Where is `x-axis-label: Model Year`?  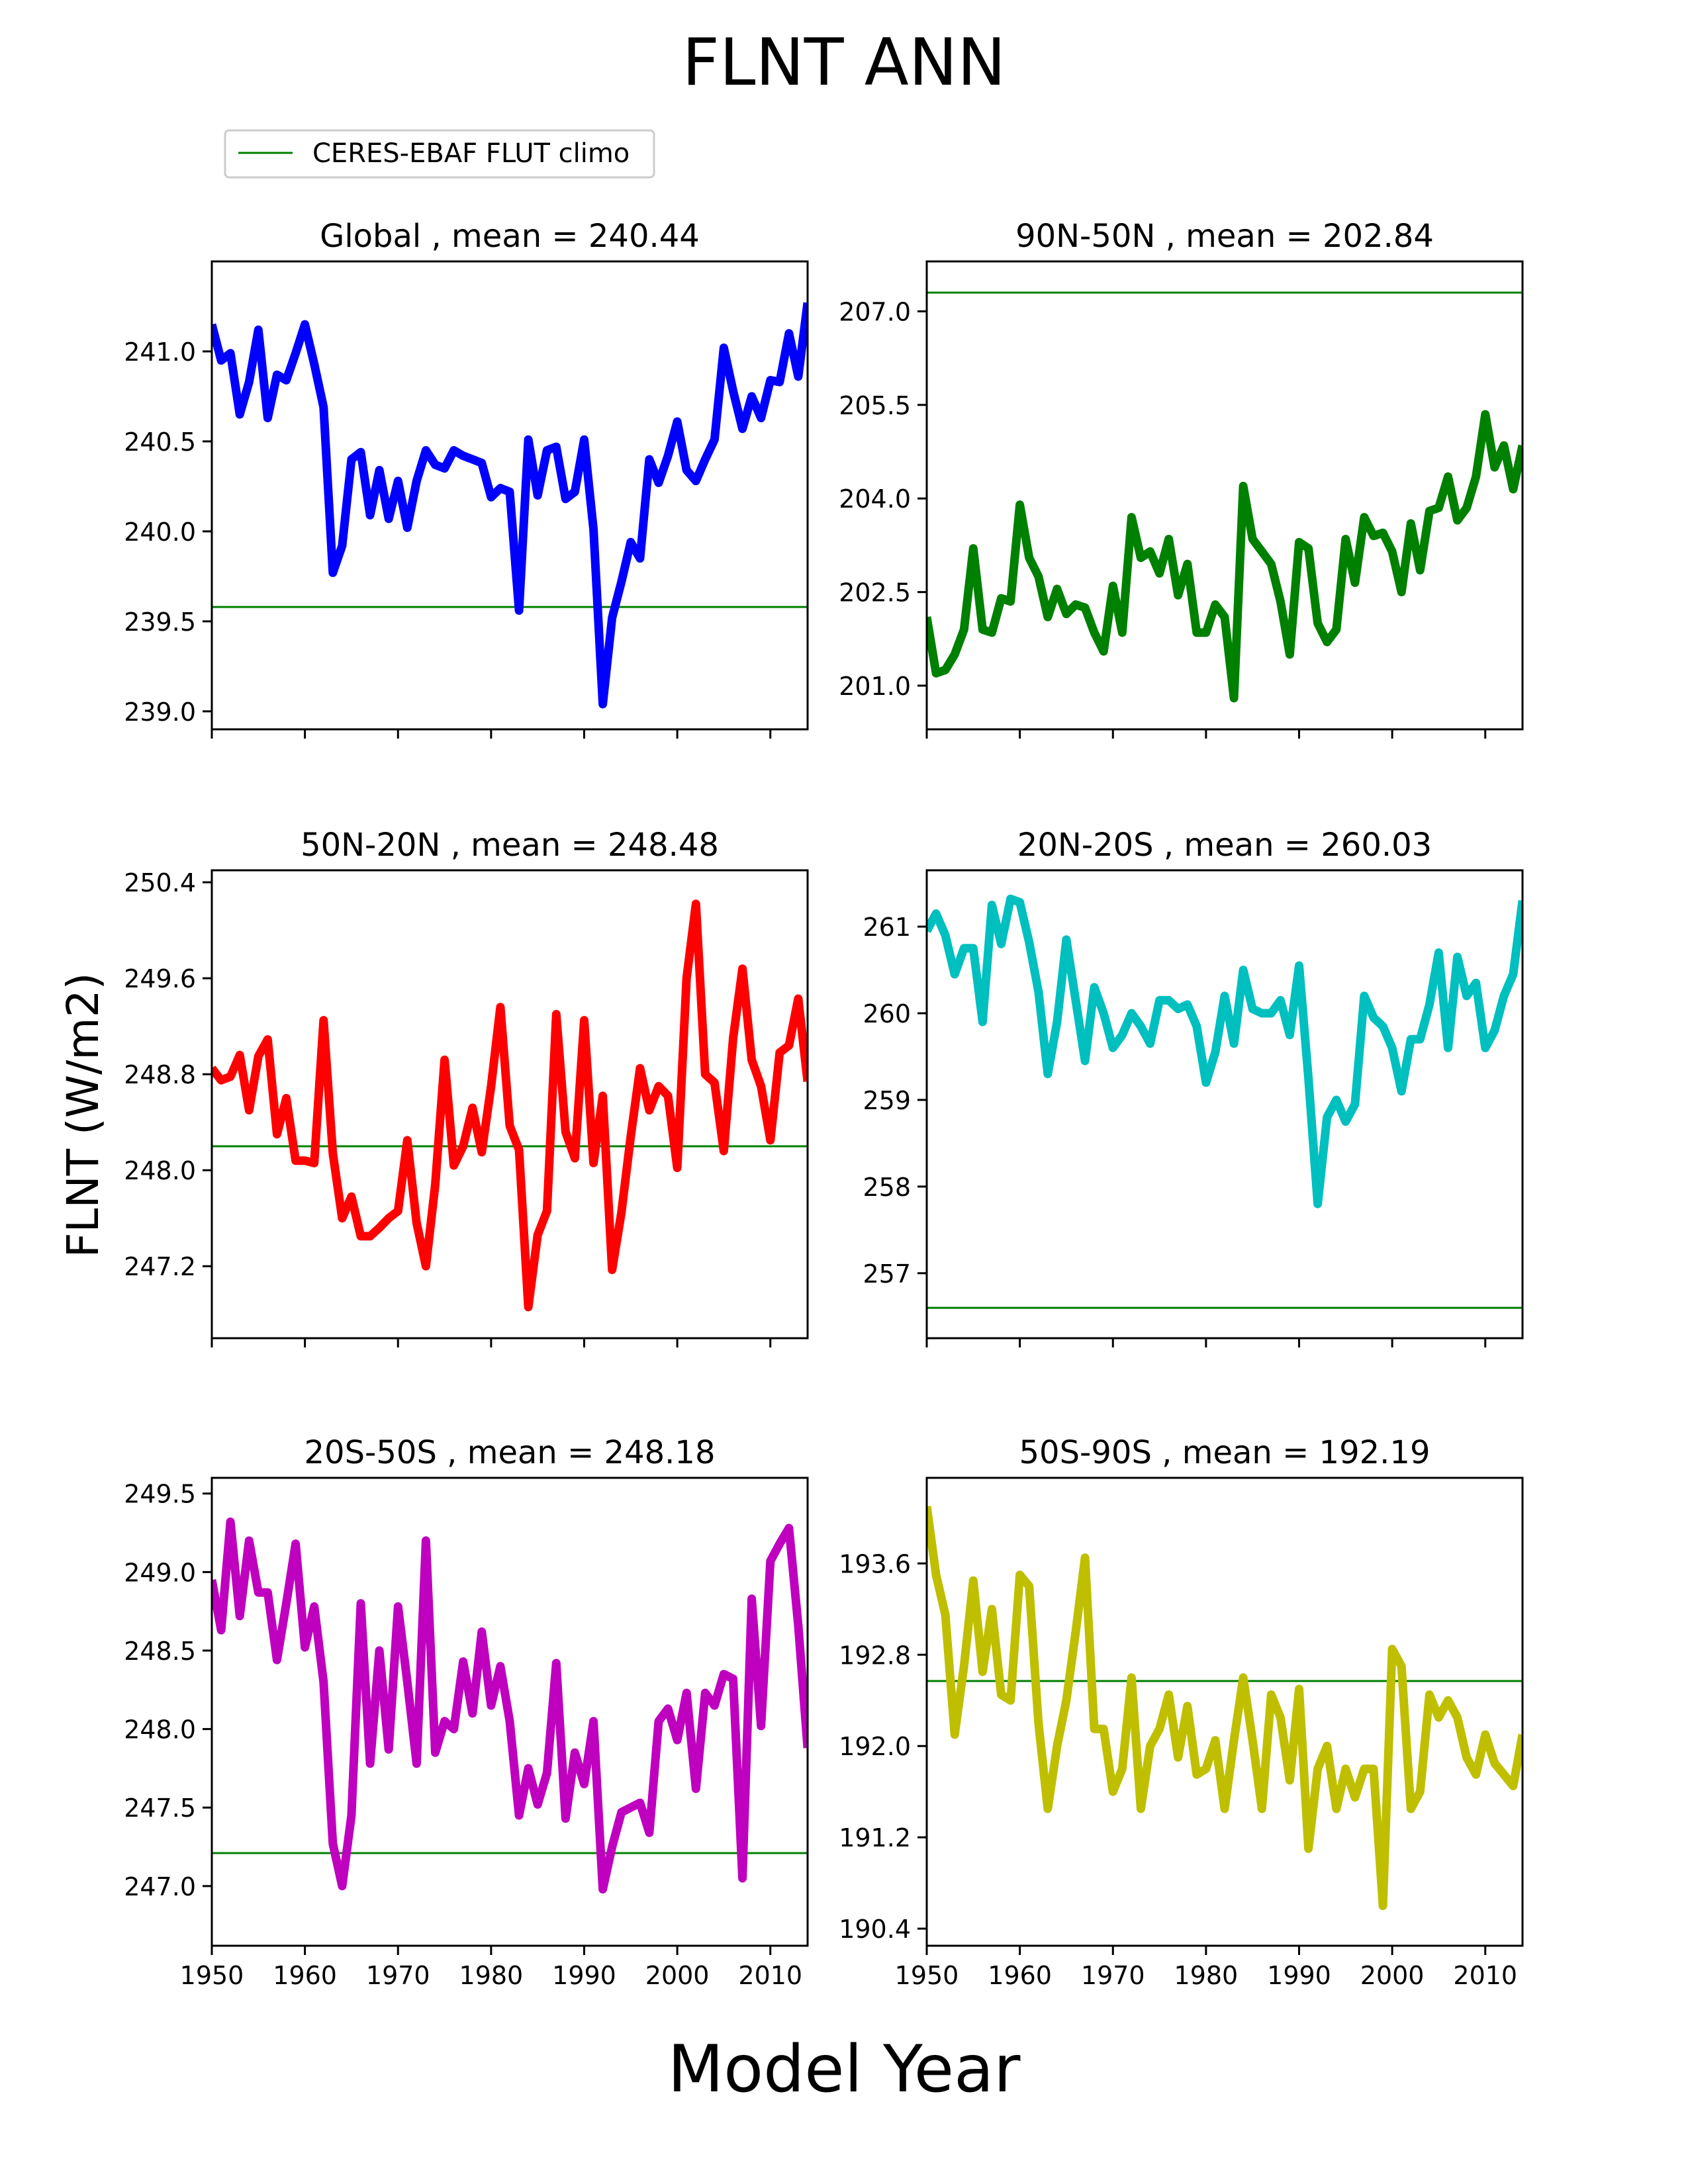 x-axis-label: Model Year is located at coordinates (844, 2069).